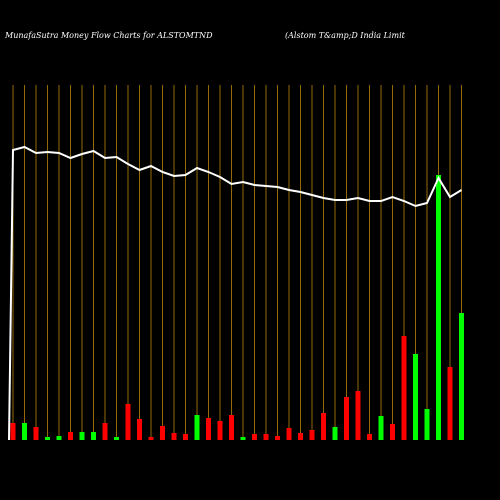 The width and height of the screenshot is (500, 500). I want to click on chart-subtitle: (Alstom T&amp;D India Limit, so click(345, 35).